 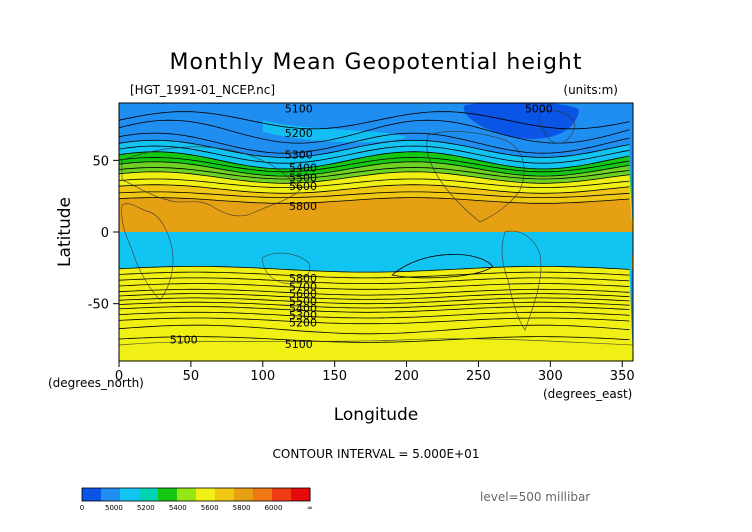 I want to click on low-5000-region, so click(x=522, y=121).